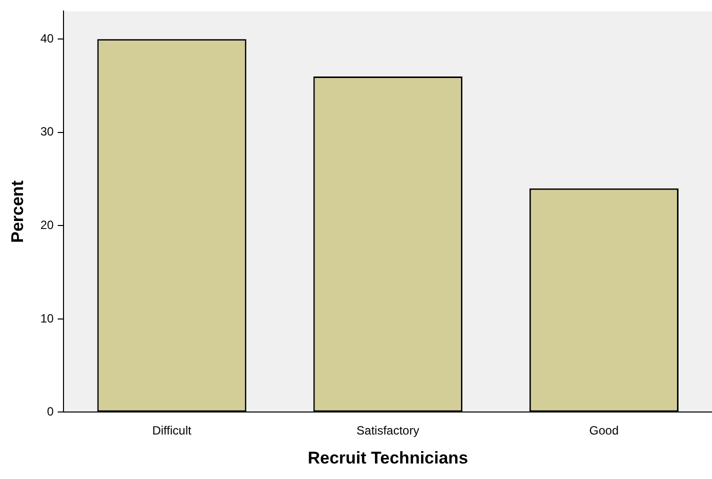  Describe the element at coordinates (47, 131) in the screenshot. I see `y-tick-label: 30` at that location.